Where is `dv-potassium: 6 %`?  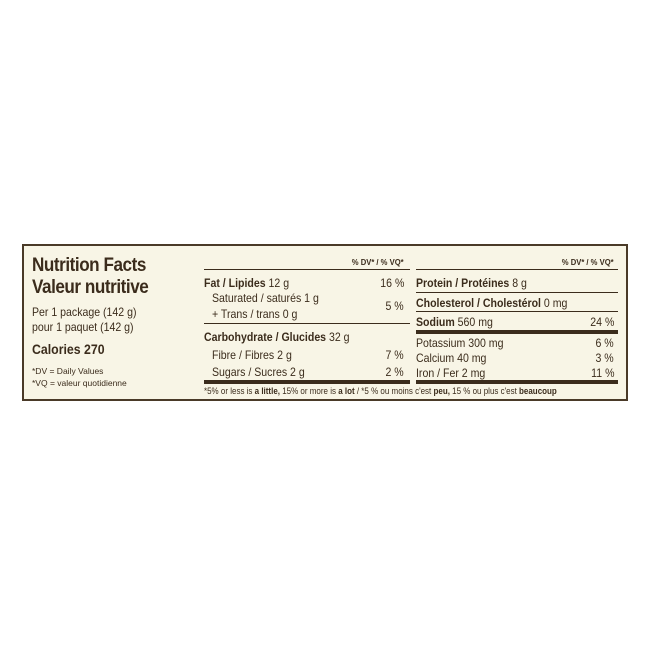
dv-potassium: 6 % is located at coordinates (604, 343).